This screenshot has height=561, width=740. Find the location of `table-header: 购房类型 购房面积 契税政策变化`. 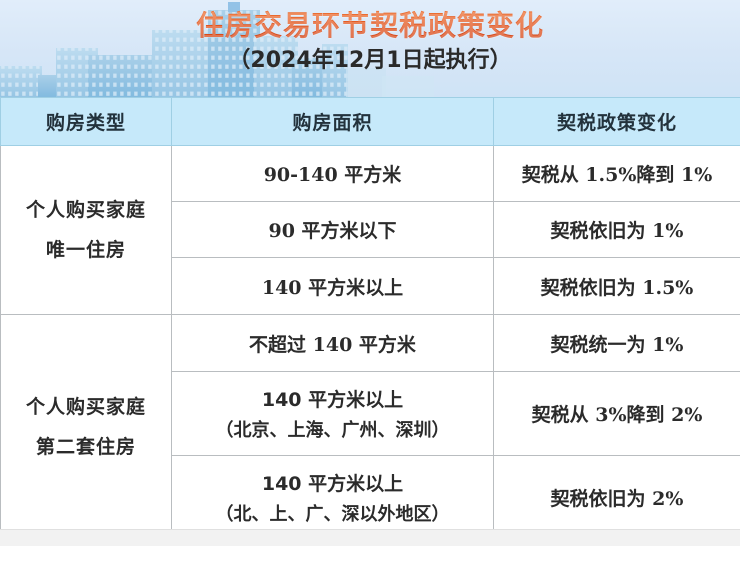

table-header: 购房类型 购房面积 契税政策变化 is located at coordinates (370, 121).